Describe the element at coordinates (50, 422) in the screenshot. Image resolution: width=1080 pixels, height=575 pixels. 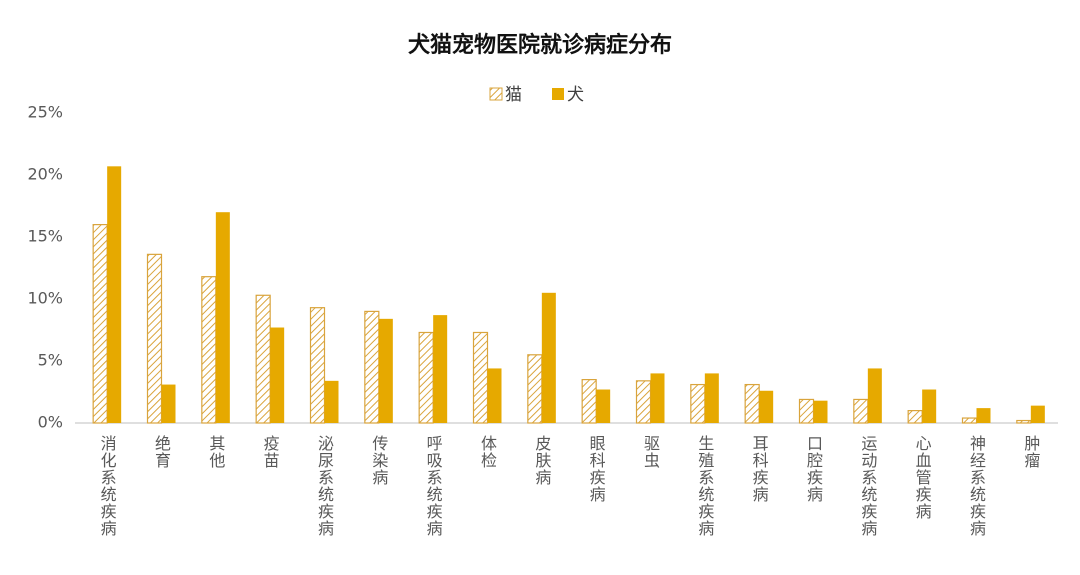
I see `y-tick-label: 0%` at that location.